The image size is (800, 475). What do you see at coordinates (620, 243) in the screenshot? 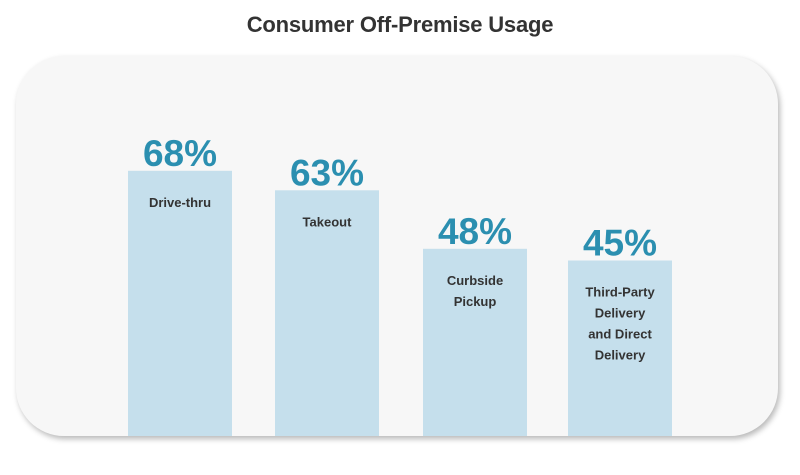
I see `value-label-third-party-delivery-and-direct-delivery: 45%` at bounding box center [620, 243].